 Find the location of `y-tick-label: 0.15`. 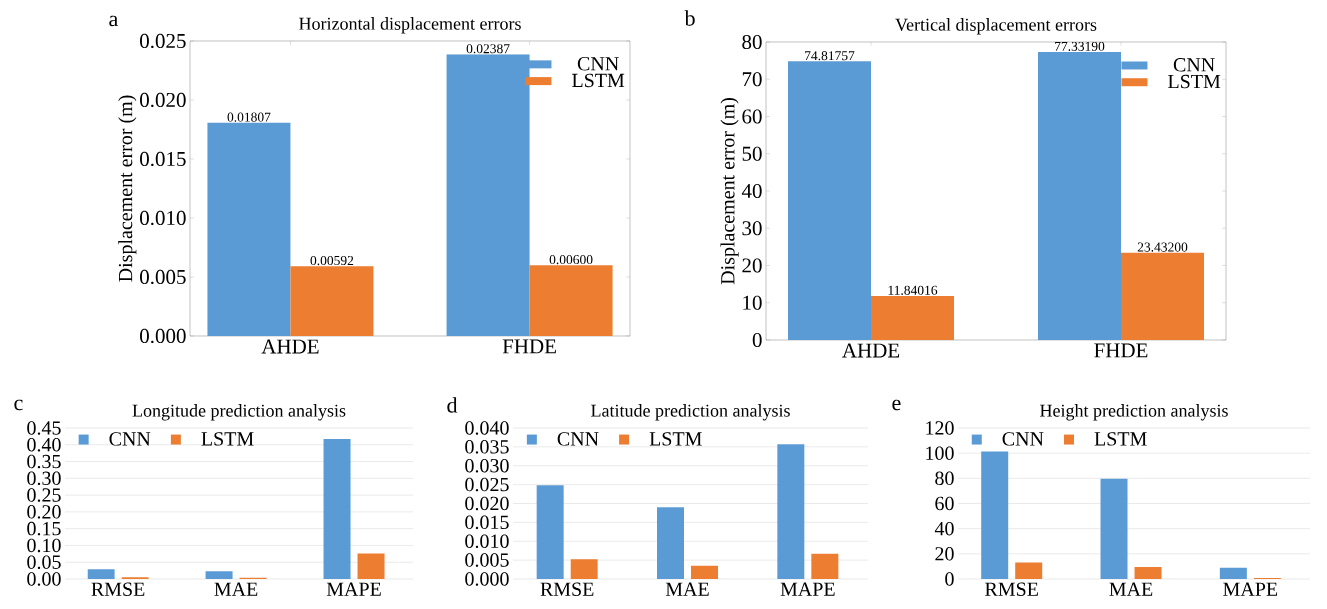

y-tick-label: 0.15 is located at coordinates (44, 528).